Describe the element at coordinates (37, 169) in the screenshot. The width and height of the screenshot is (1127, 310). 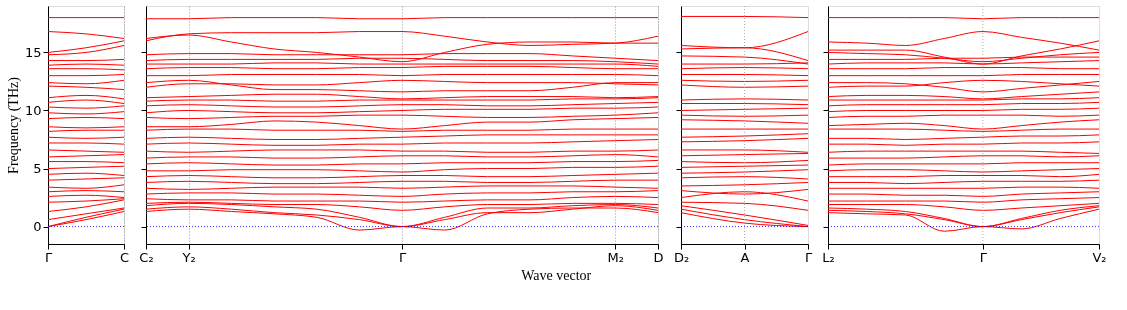
I see `y-tick-label: 5` at that location.